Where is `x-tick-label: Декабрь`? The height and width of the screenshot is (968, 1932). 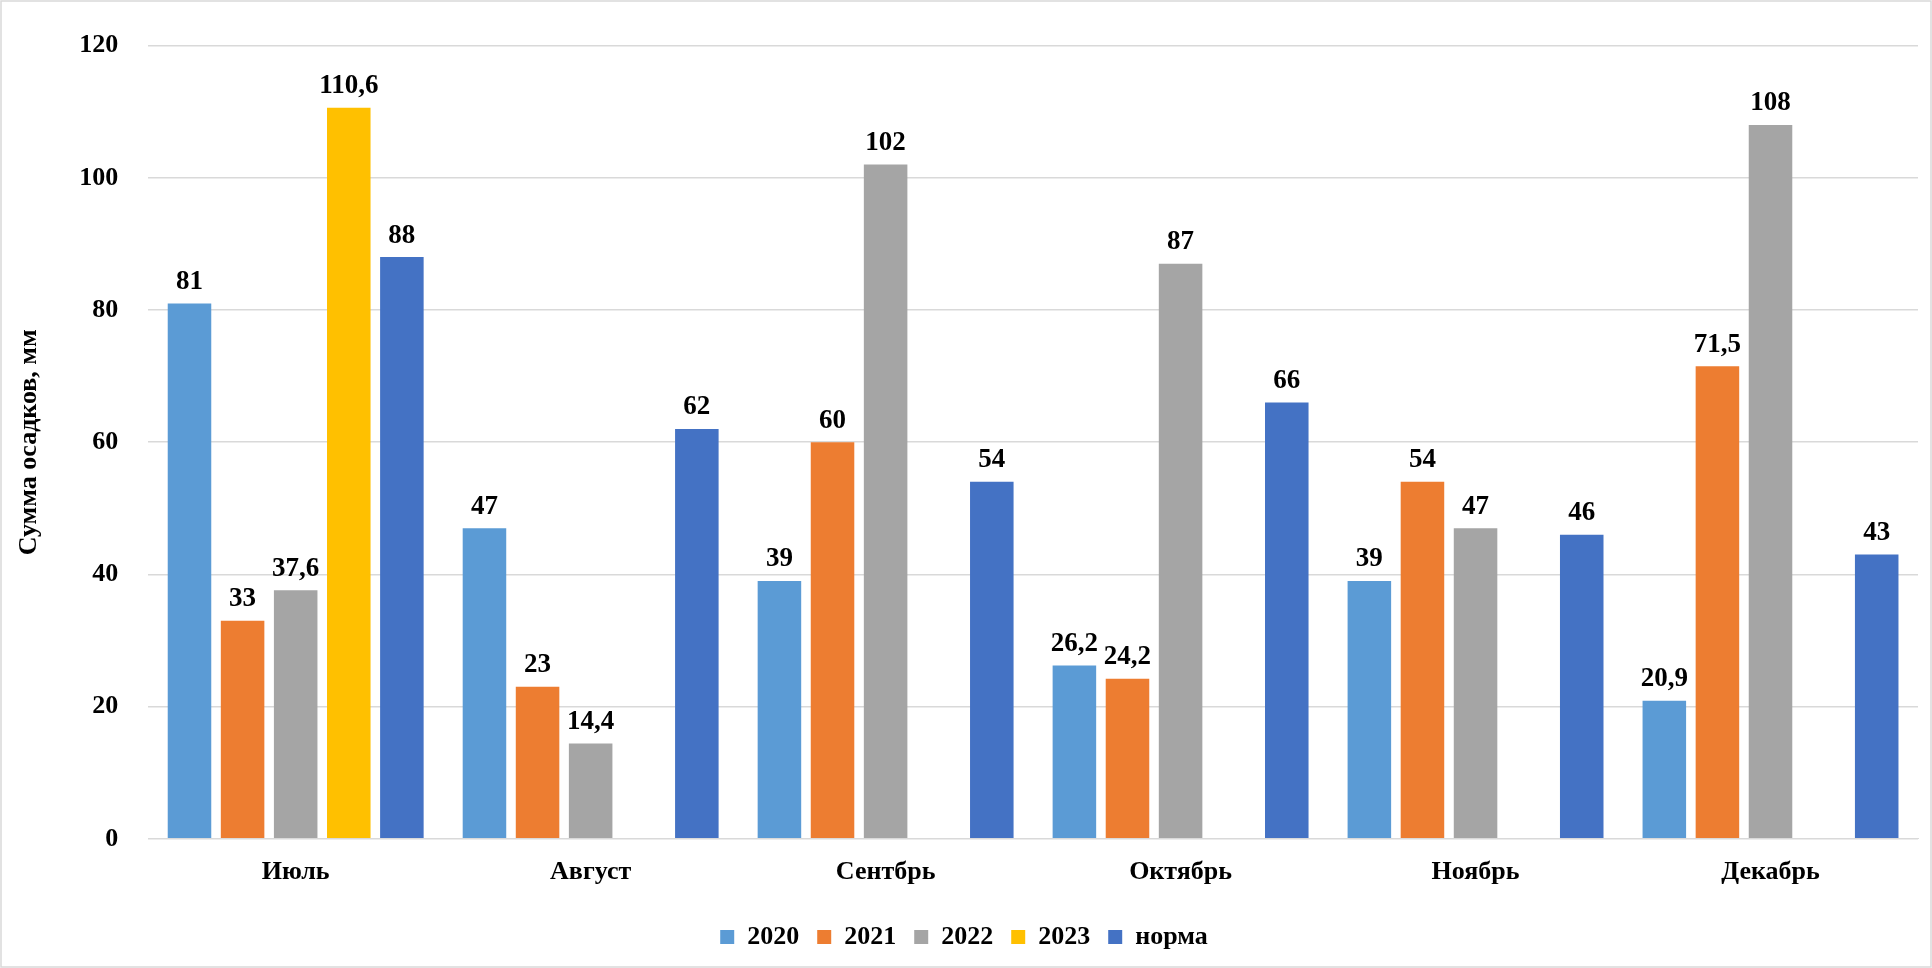 x-tick-label: Декабрь is located at coordinates (1771, 871).